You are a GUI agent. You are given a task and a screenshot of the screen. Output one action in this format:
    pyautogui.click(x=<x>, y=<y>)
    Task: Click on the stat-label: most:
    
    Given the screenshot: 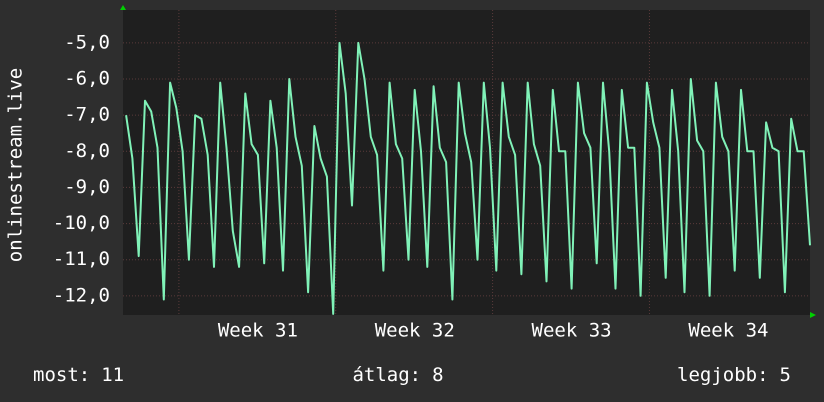 What is the action you would take?
    pyautogui.click(x=61, y=375)
    